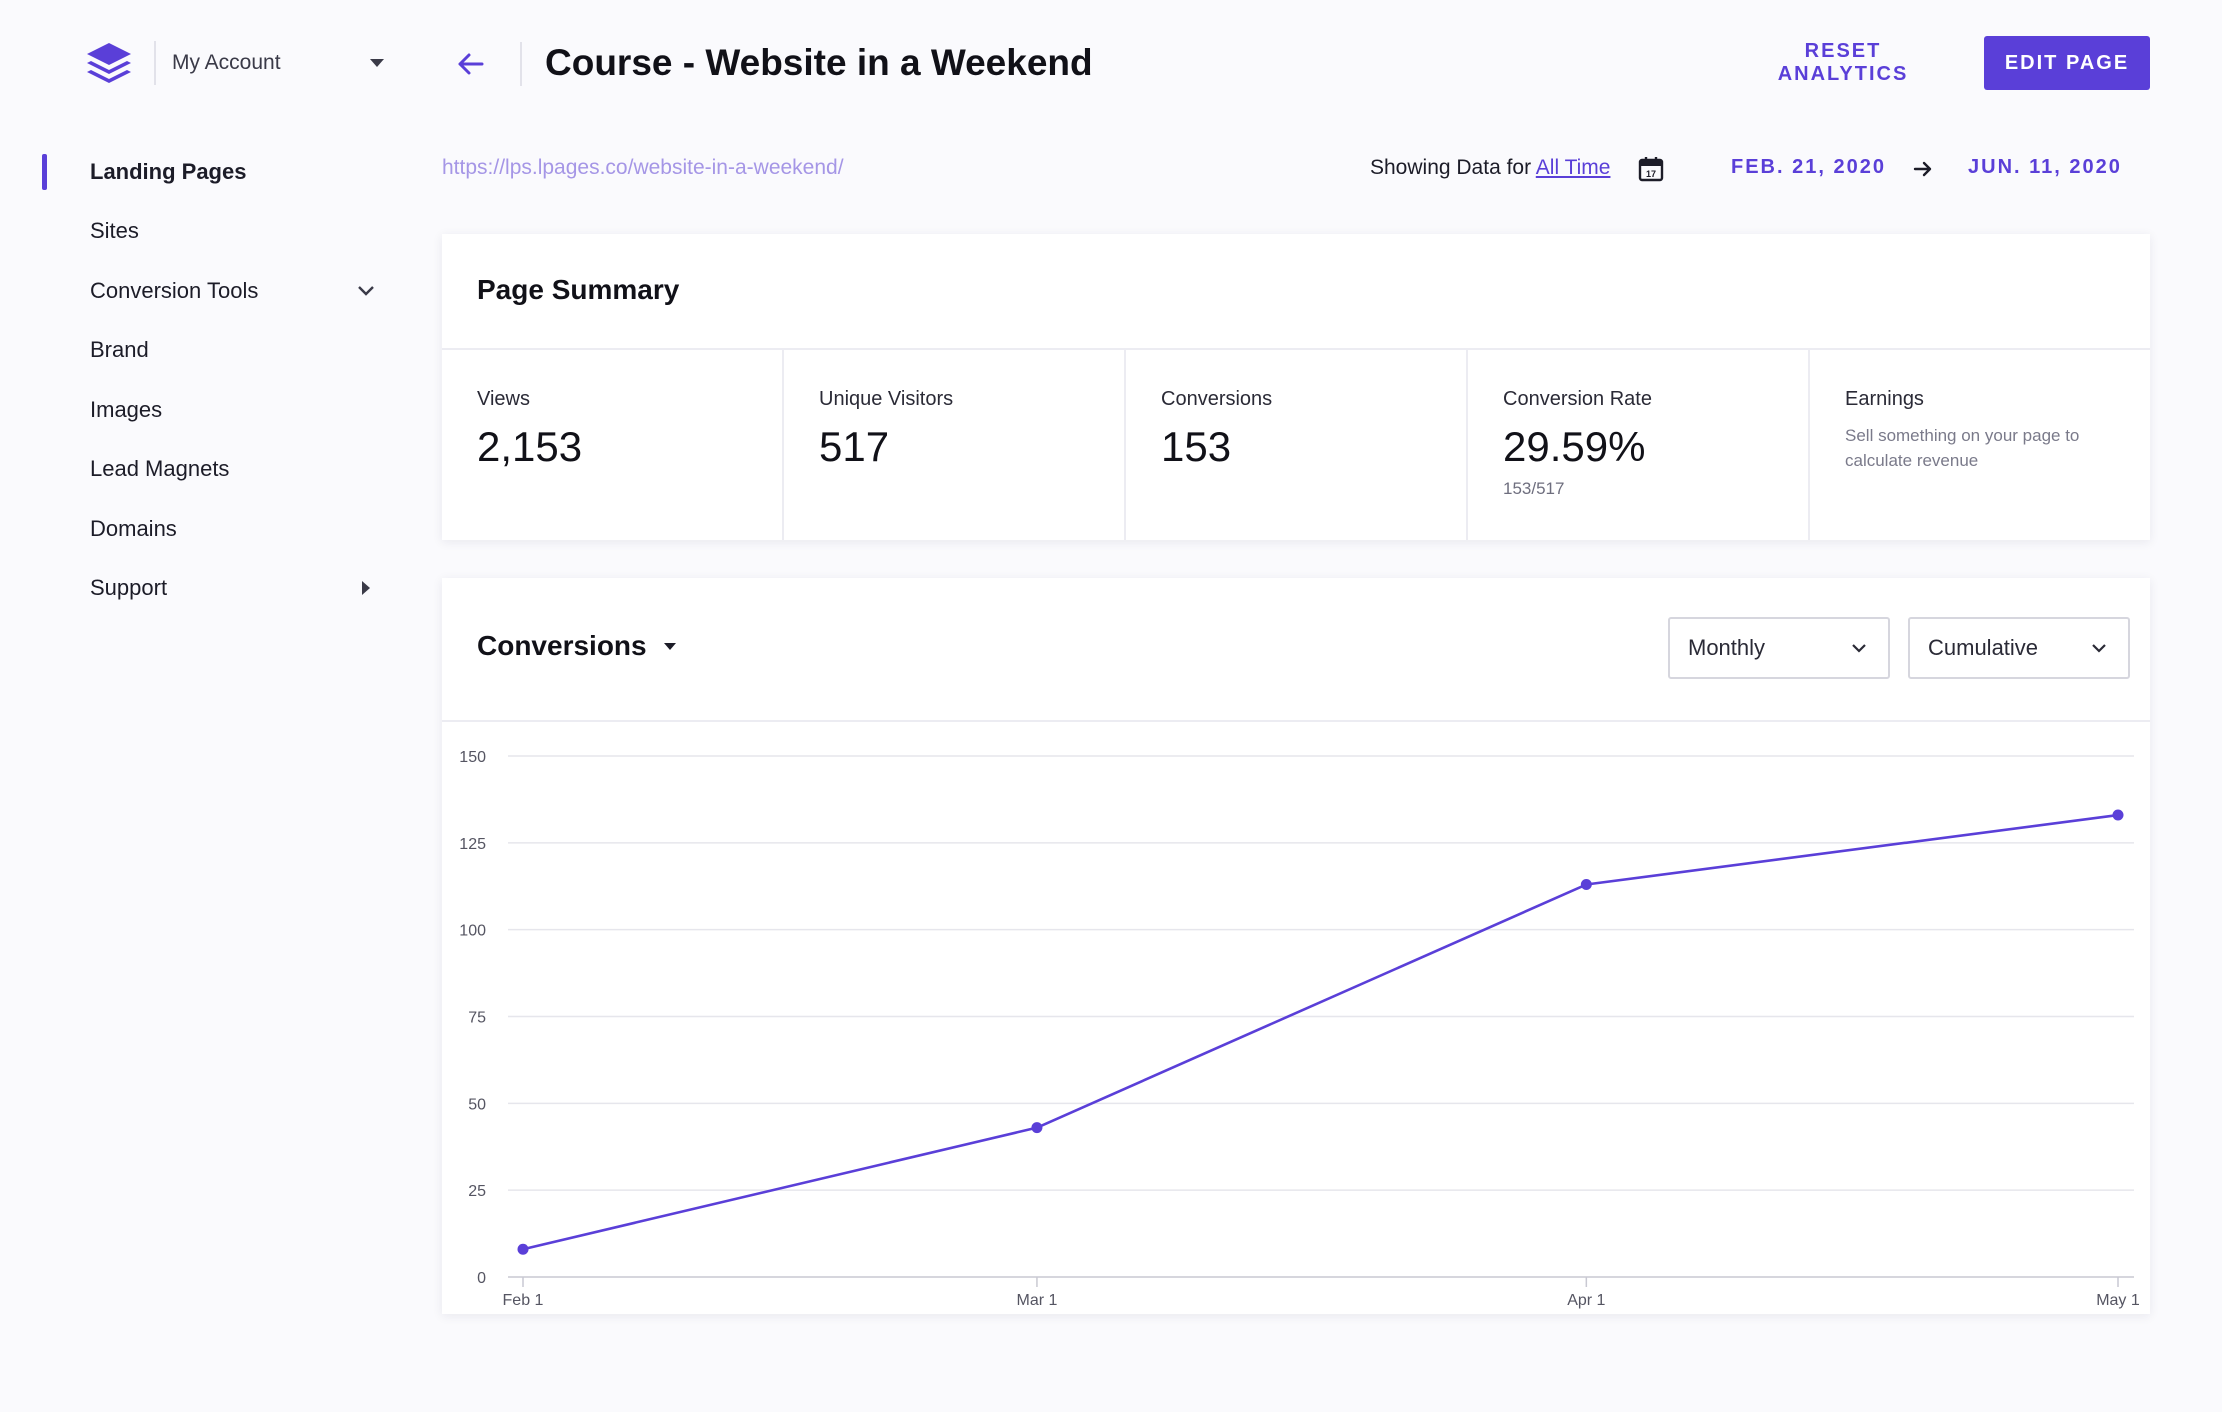 The image size is (2222, 1412). What do you see at coordinates (503, 399) in the screenshot?
I see `metric-label: Views` at bounding box center [503, 399].